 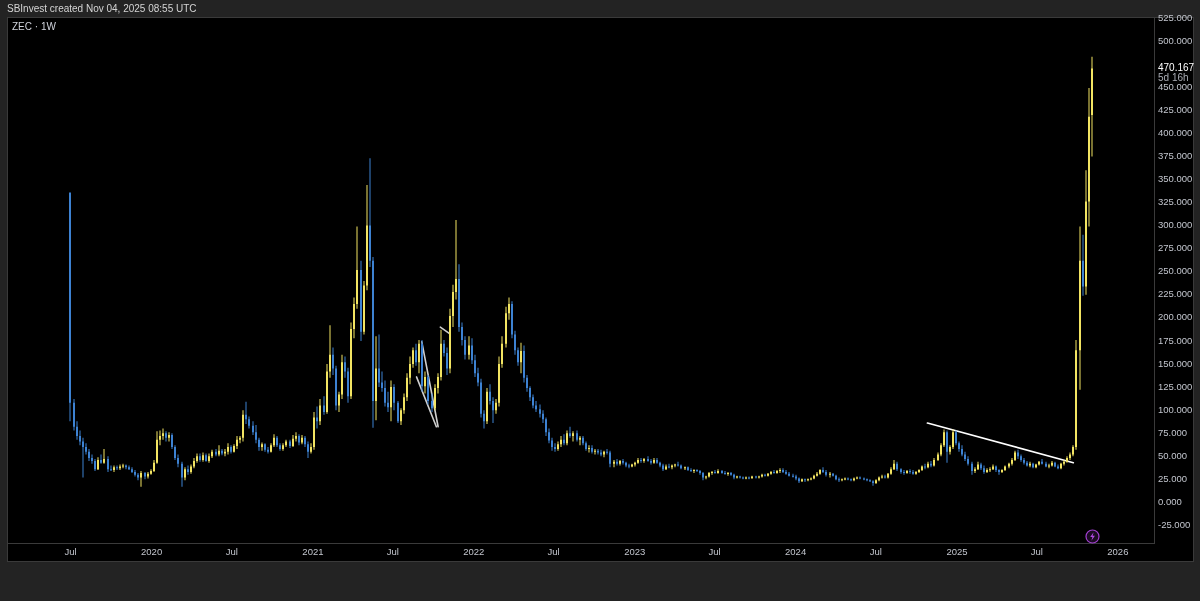 What do you see at coordinates (102, 8) in the screenshot?
I see `chart-subtitle: SBInvest created Nov 04, 2025 08:55 UTC` at bounding box center [102, 8].